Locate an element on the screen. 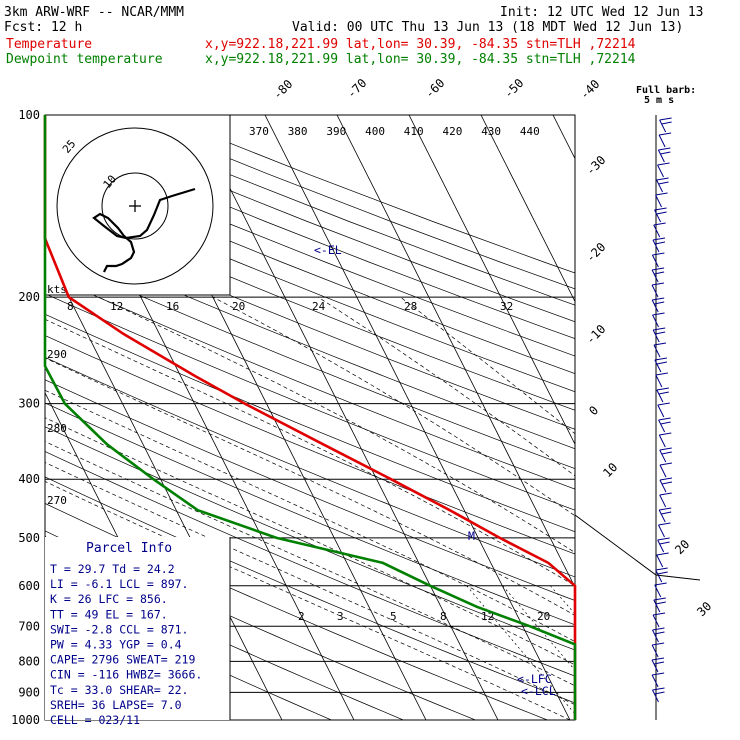  isotherm-label: -30 is located at coordinates (595, 165).